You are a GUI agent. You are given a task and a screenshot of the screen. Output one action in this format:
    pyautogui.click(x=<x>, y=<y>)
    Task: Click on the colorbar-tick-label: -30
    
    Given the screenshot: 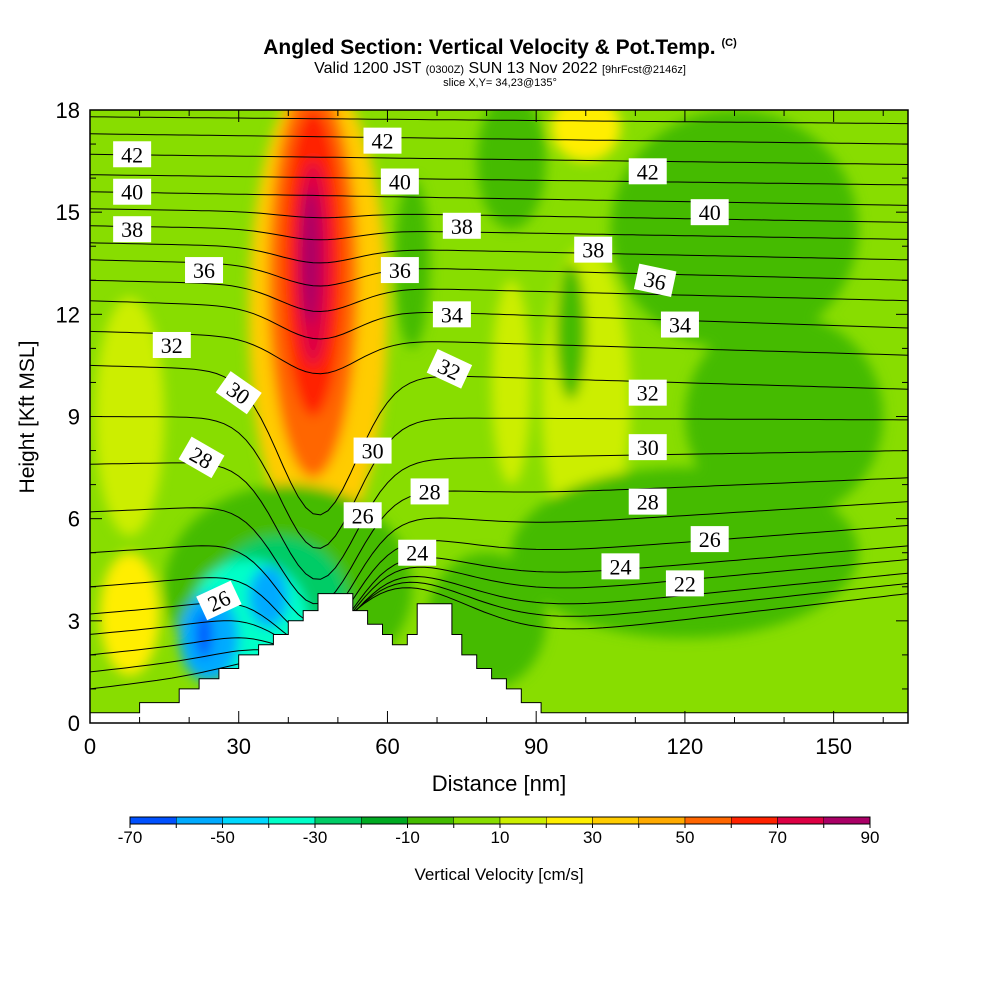 What is the action you would take?
    pyautogui.click(x=315, y=837)
    